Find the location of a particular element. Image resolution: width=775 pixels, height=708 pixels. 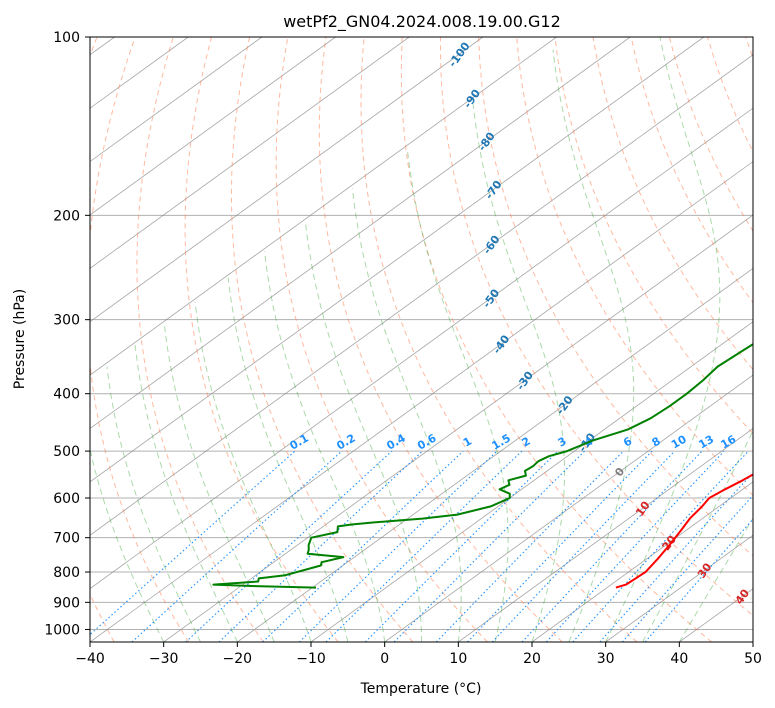

temperature-profile is located at coordinates (684, 531).